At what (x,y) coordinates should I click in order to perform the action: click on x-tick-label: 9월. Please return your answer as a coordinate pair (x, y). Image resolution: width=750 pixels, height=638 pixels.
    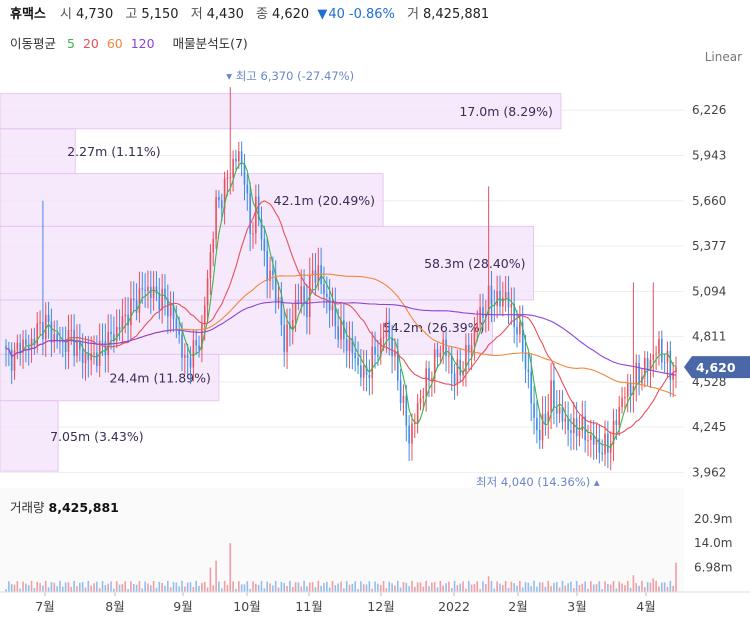
    Looking at the image, I should click on (182, 606).